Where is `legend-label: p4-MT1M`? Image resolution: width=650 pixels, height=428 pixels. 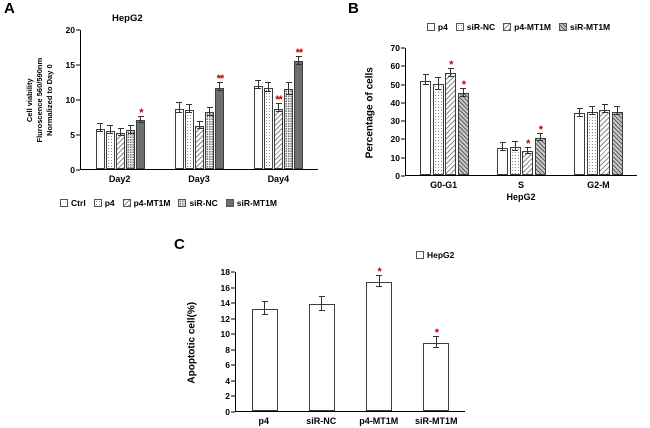 legend-label: p4-MT1M is located at coordinates (532, 27).